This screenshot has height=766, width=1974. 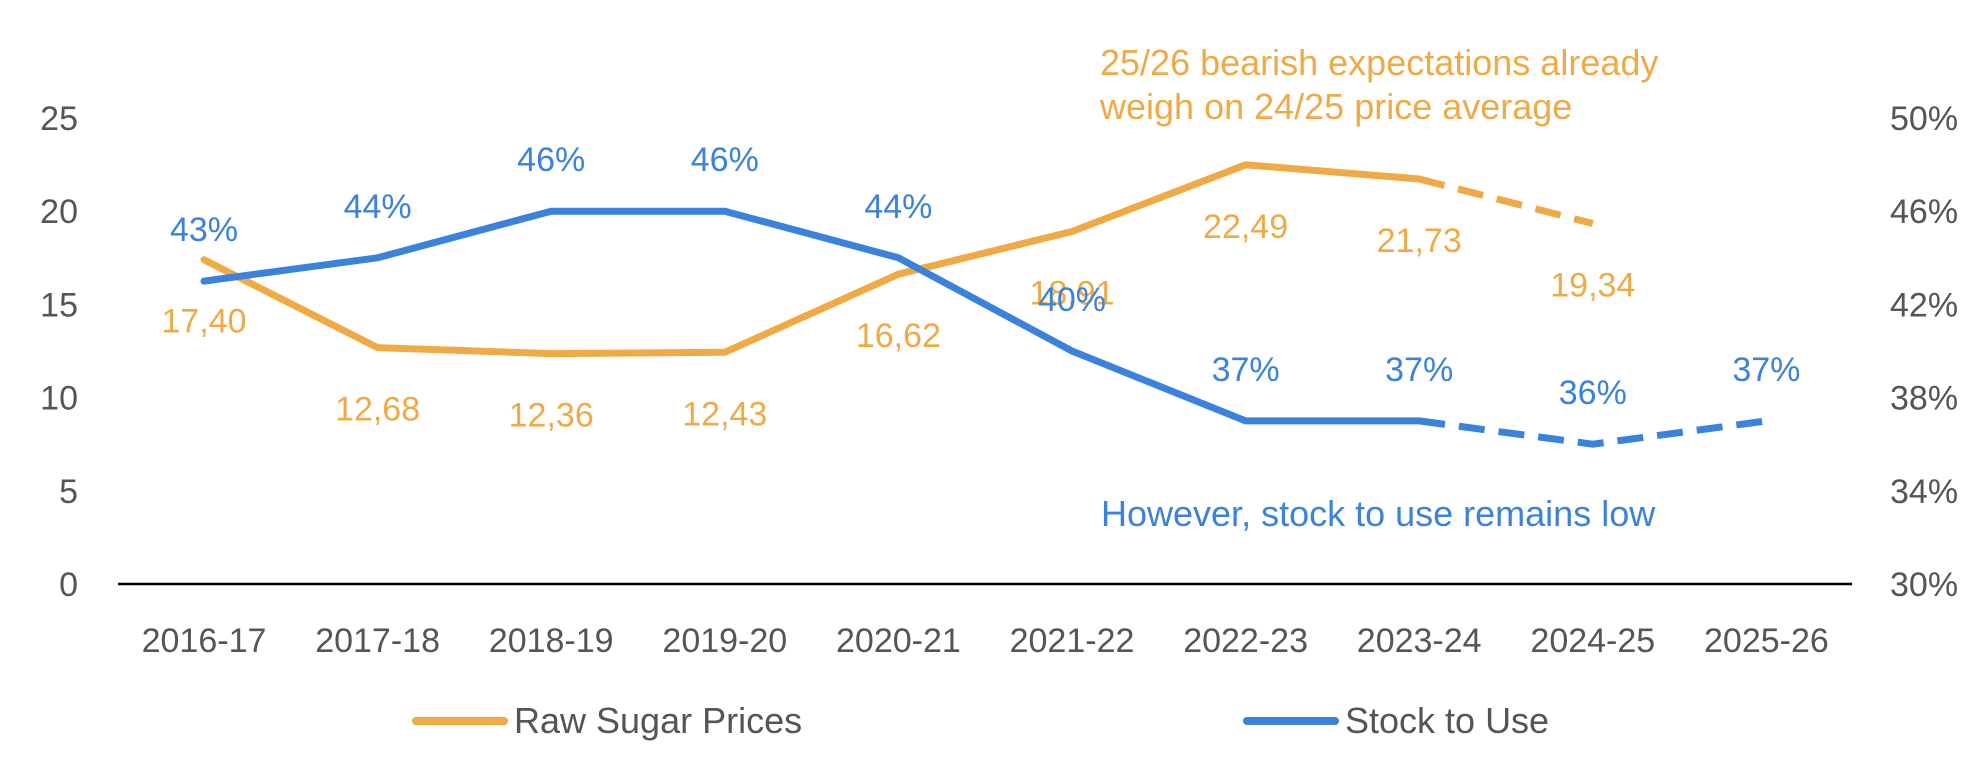 I want to click on y-right-tick-label: 42%, so click(x=1924, y=305).